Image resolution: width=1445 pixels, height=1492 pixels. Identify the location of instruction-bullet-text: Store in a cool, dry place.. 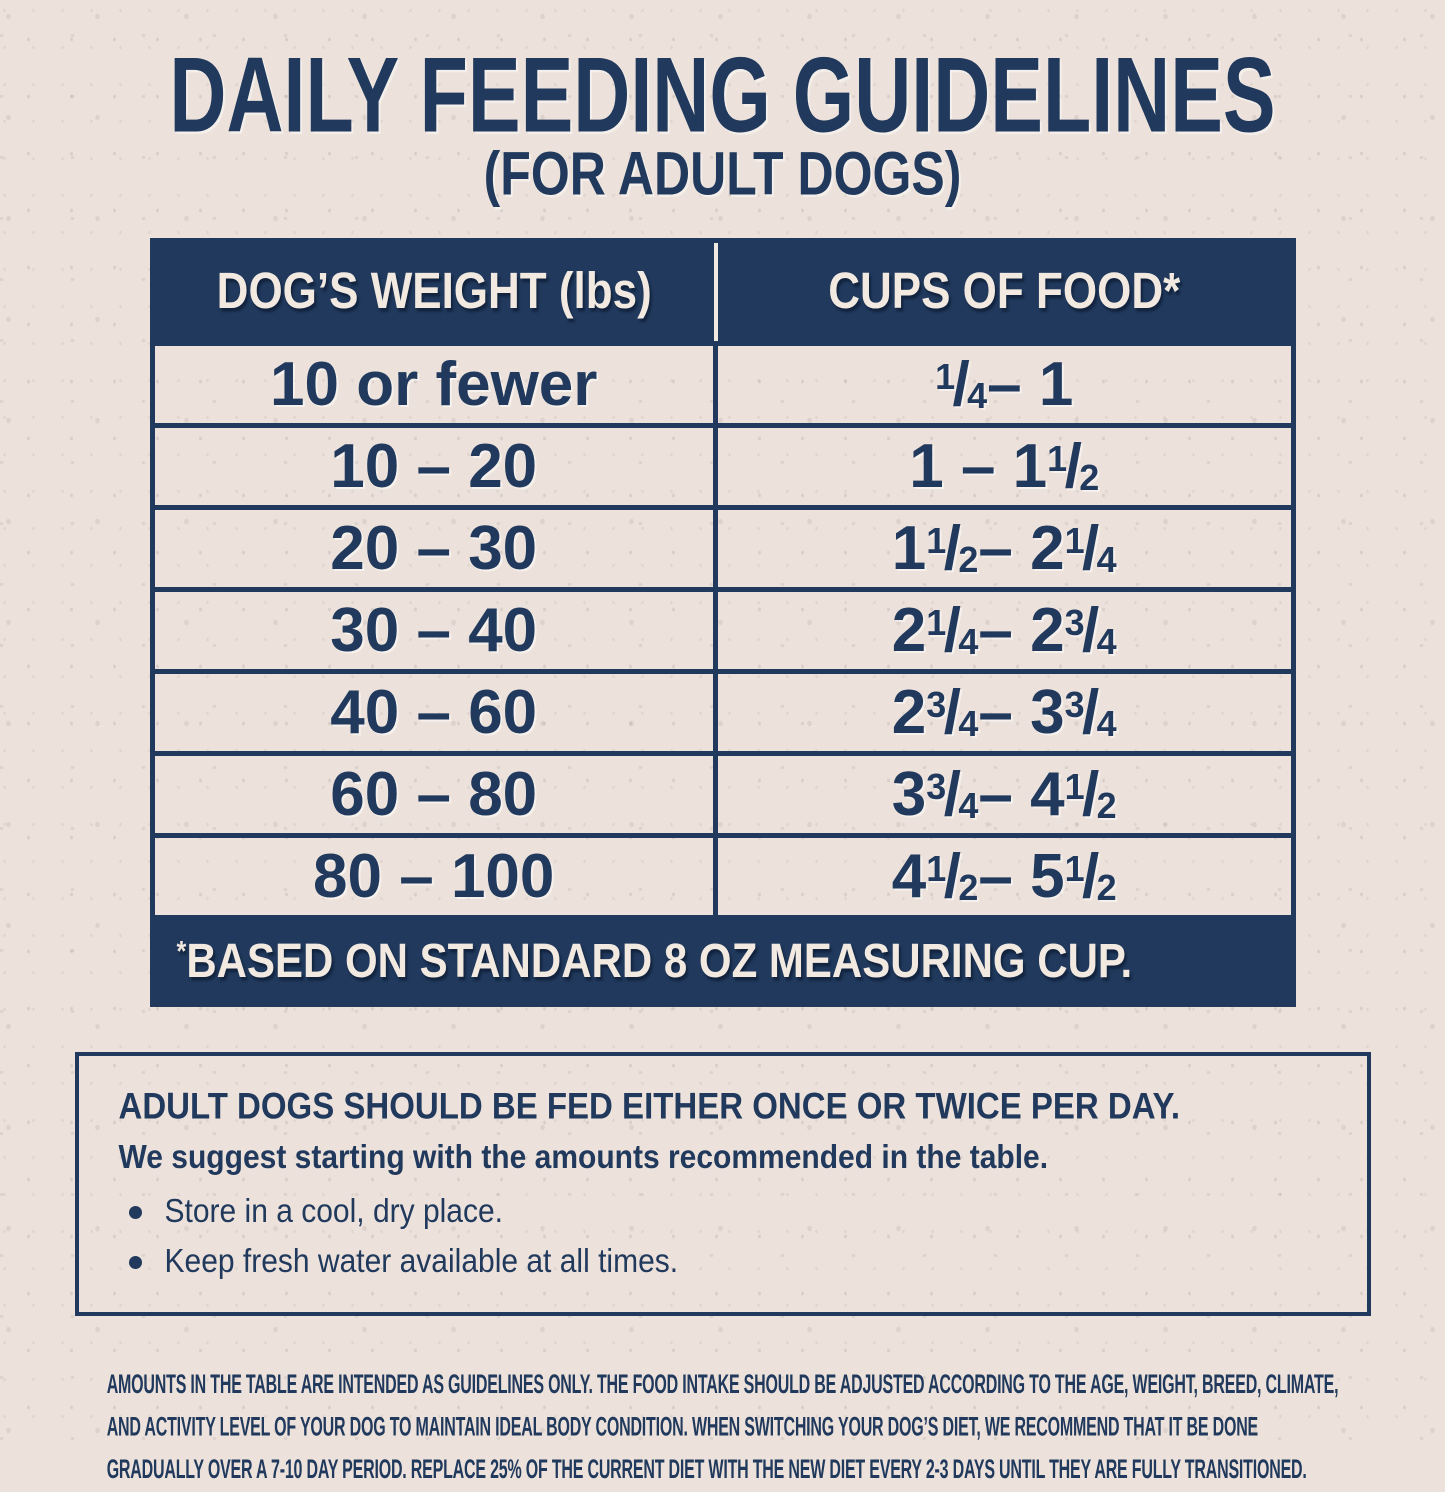
(334, 1211).